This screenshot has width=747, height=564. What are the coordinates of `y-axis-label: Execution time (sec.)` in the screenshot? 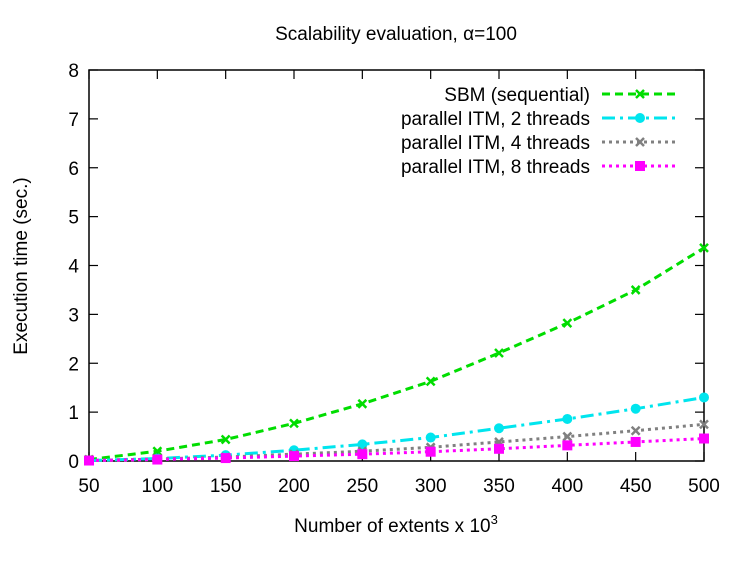 It's located at (21, 265).